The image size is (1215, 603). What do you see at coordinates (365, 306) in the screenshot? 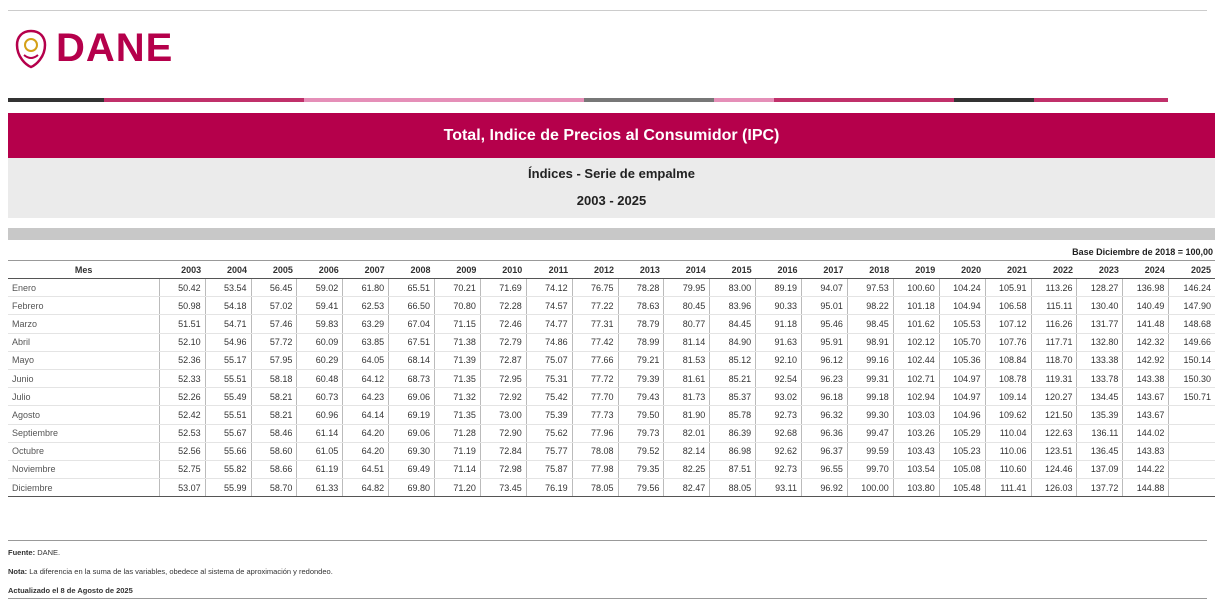
I see `value-cell: 62.53` at bounding box center [365, 306].